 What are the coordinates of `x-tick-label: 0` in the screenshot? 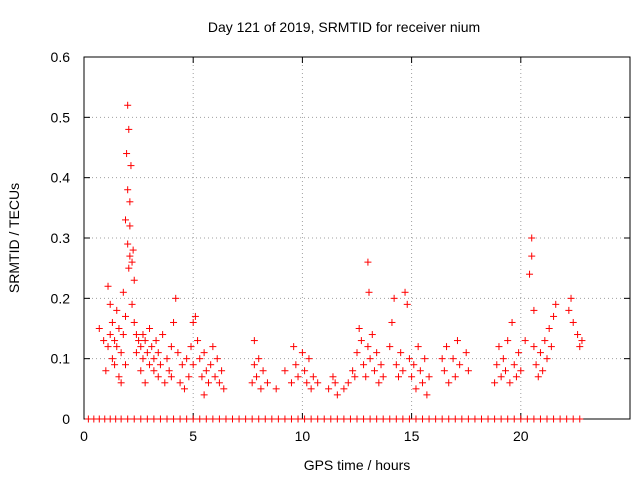 It's located at (84, 436).